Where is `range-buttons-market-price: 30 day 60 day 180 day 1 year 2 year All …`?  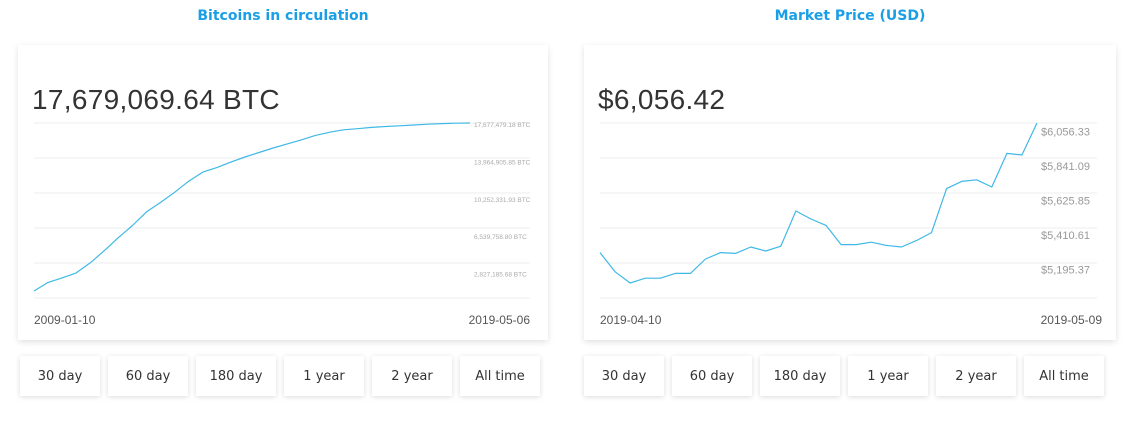
range-buttons-market-price: 30 day 60 day 180 day 1 year 2 year All … is located at coordinates (850, 376).